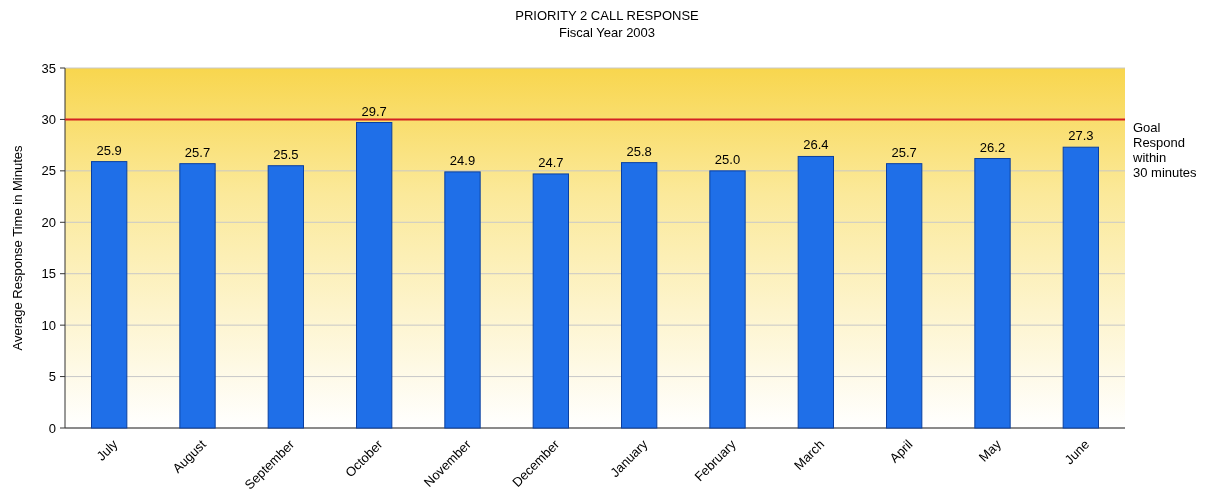  I want to click on data-label: 24.7, so click(551, 162).